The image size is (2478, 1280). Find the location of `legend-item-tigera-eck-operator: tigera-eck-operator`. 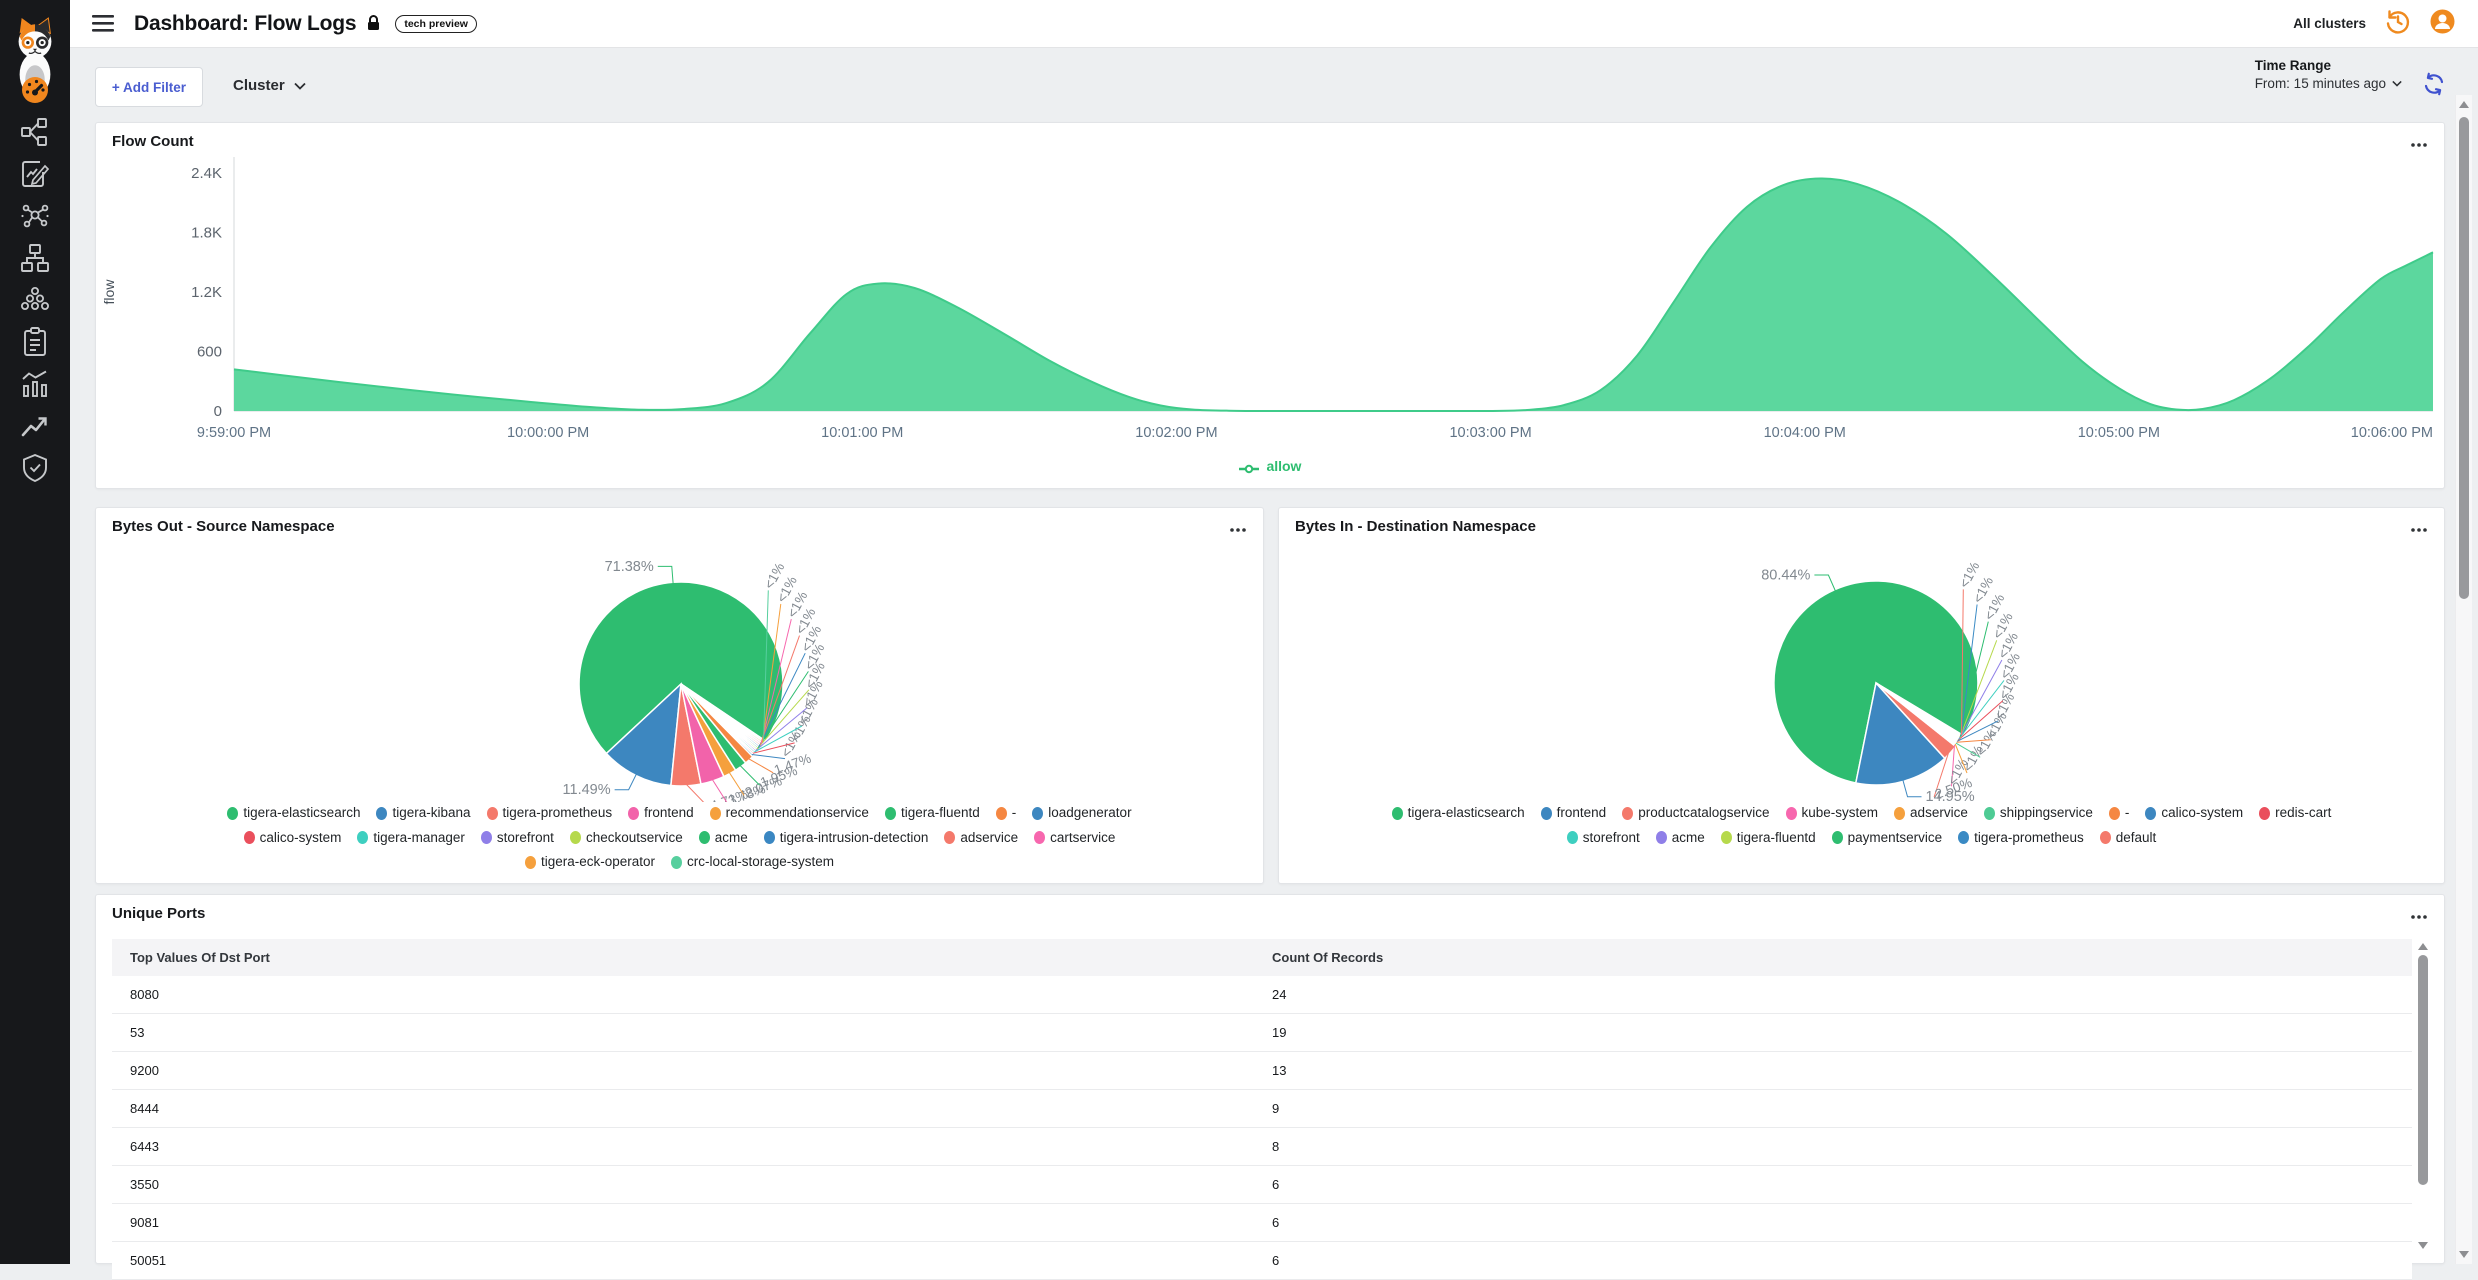

legend-item-tigera-eck-operator: tigera-eck-operator is located at coordinates (589, 862).